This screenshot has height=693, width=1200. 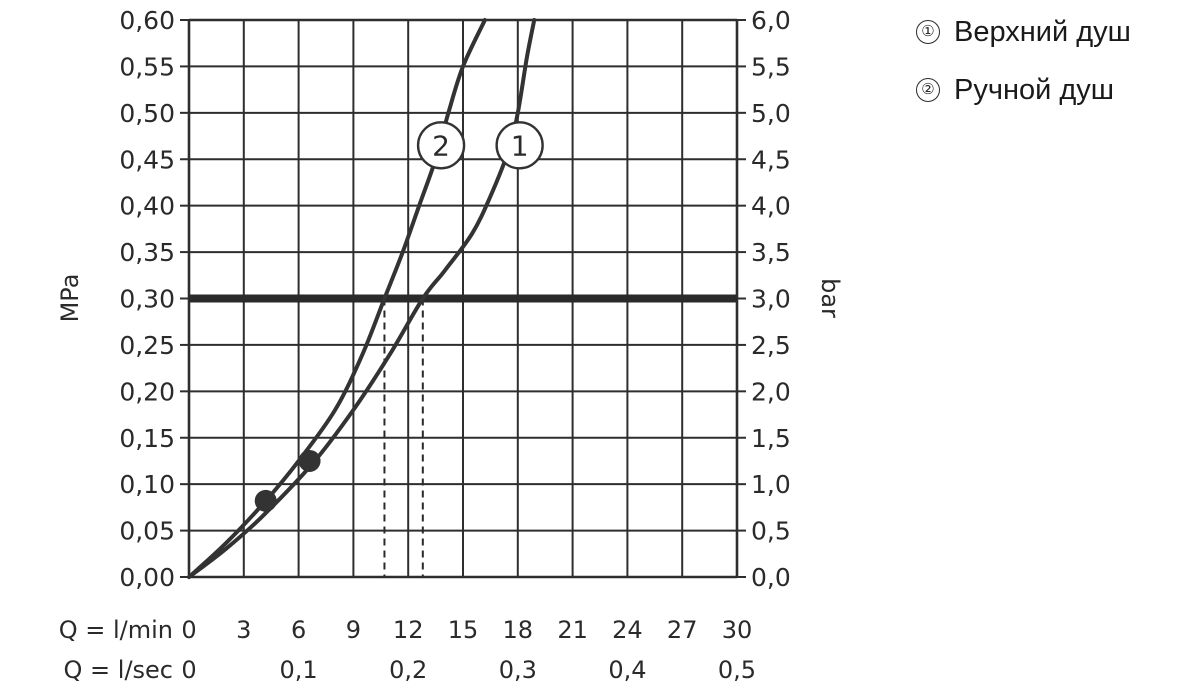 I want to click on curve-label-1: 1, so click(x=520, y=145).